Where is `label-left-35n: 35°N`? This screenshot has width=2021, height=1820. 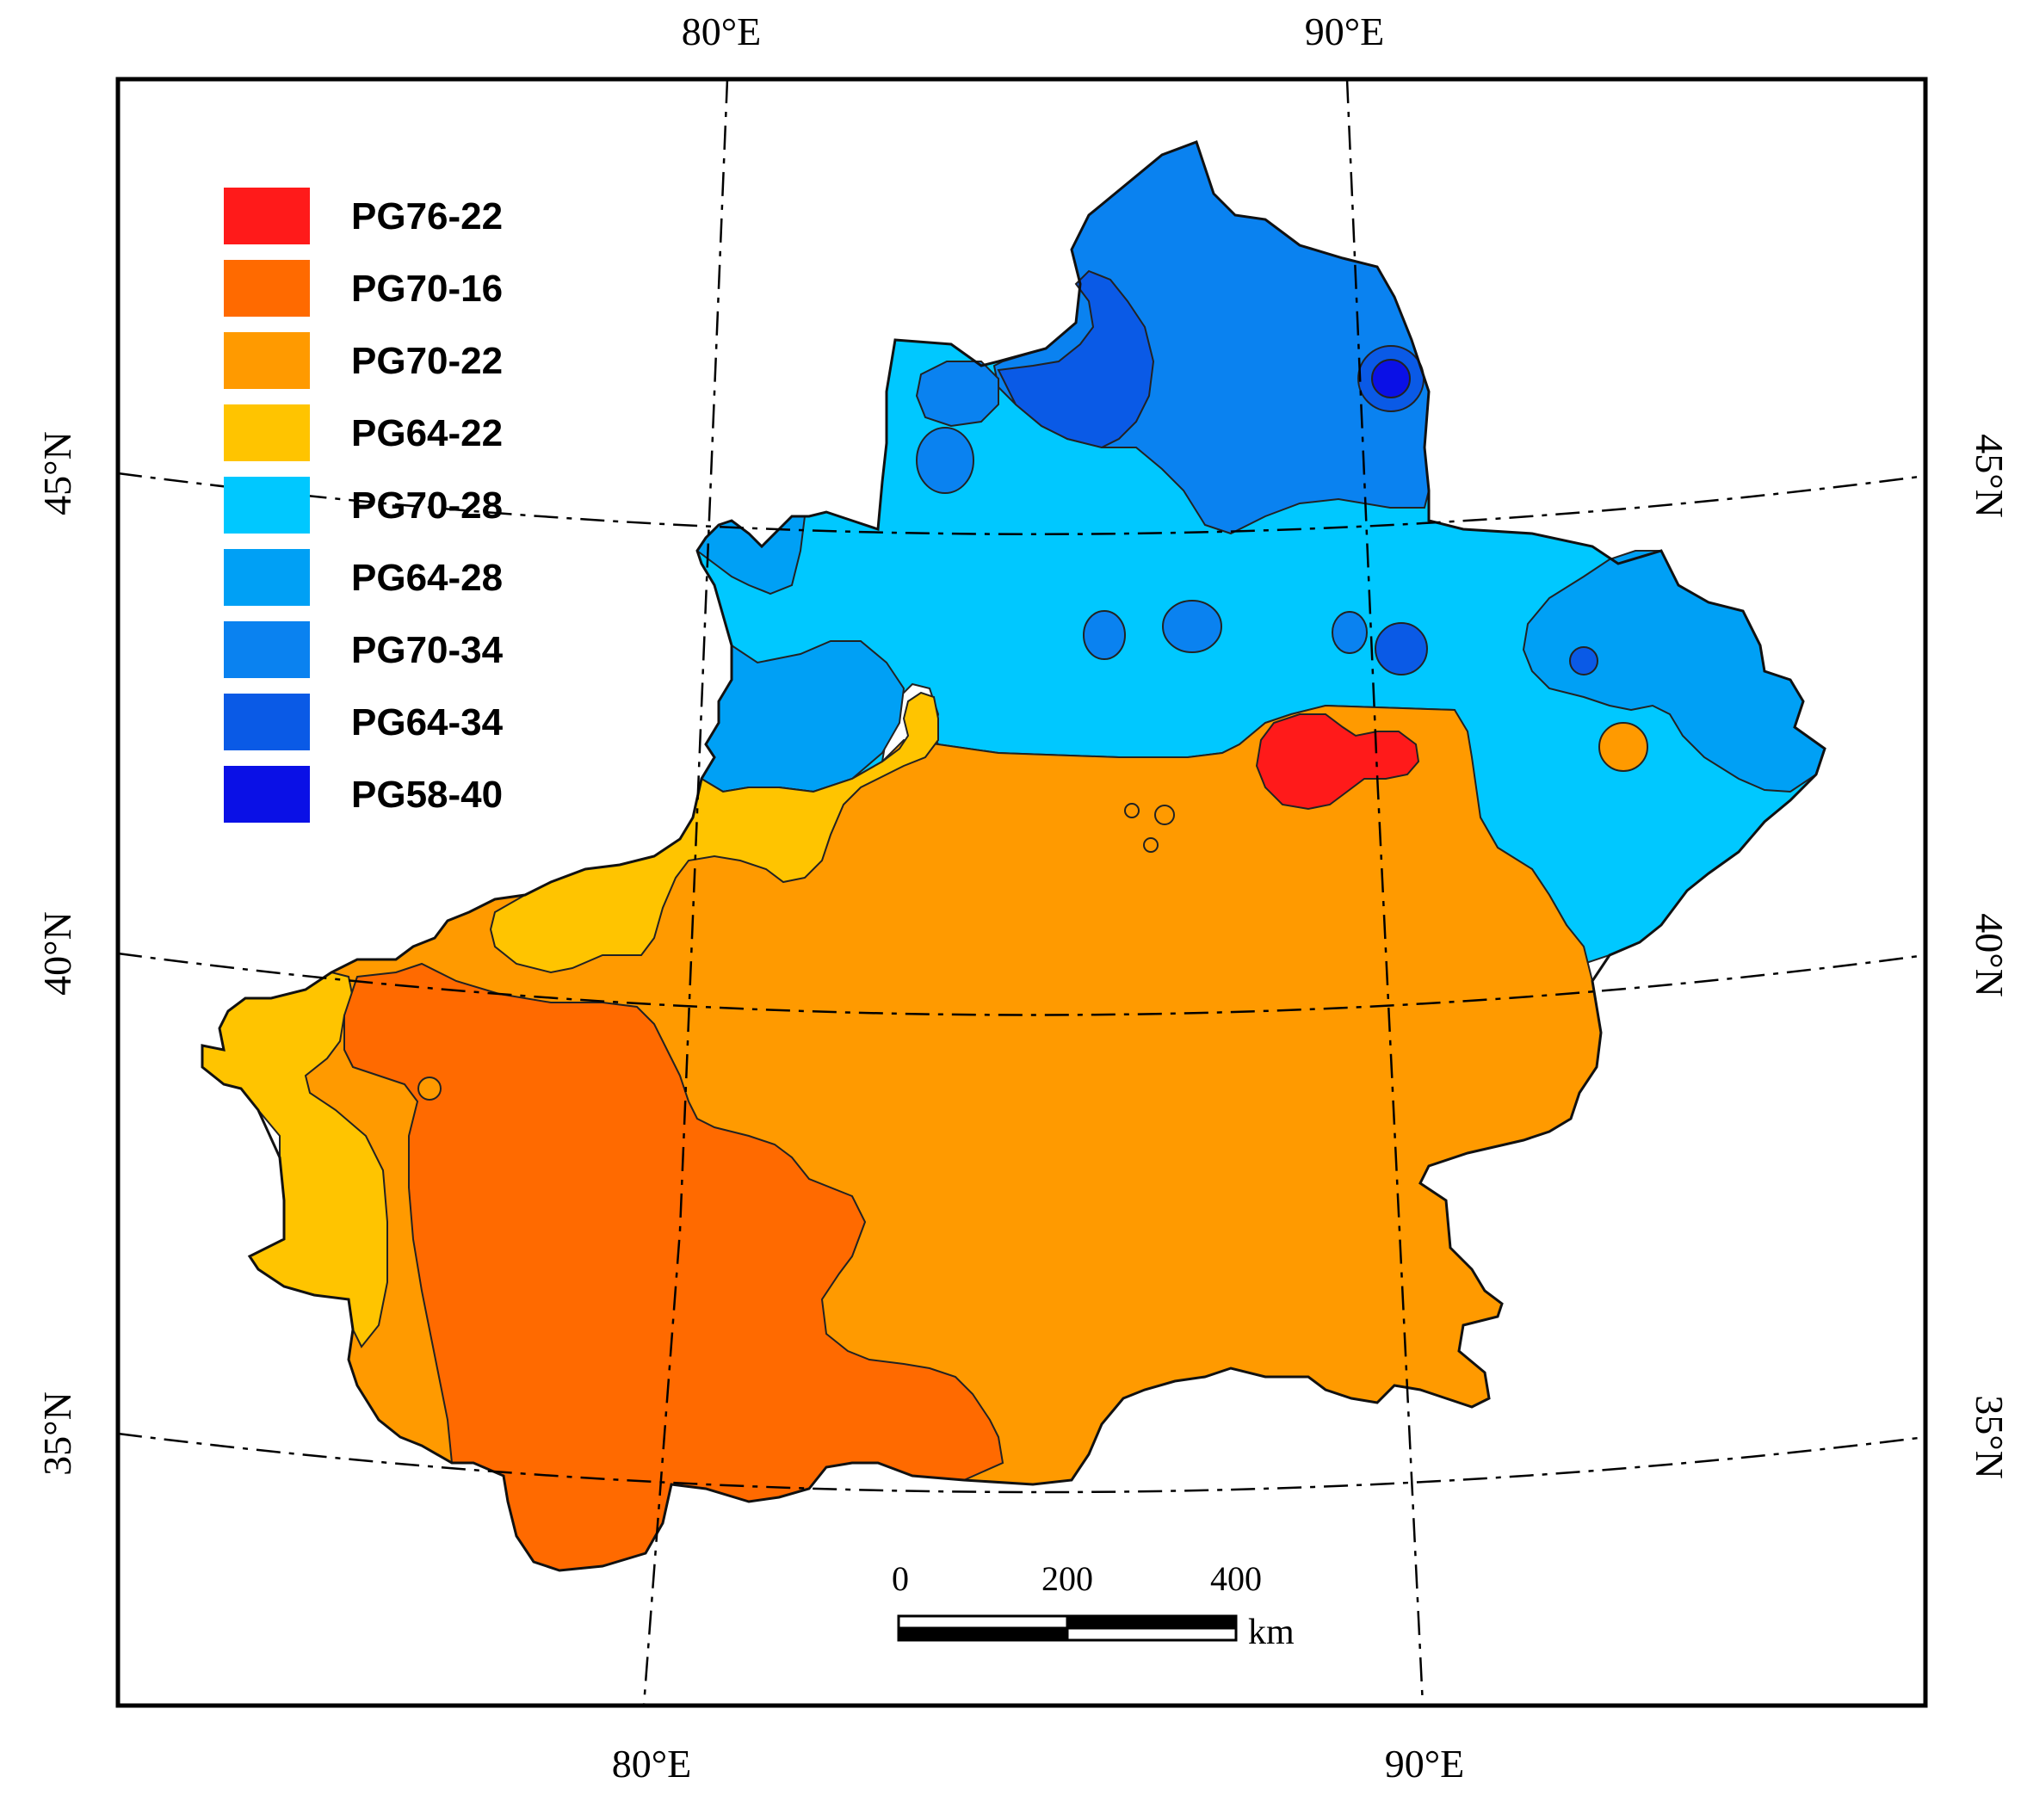
label-left-35n: 35°N is located at coordinates (57, 1434).